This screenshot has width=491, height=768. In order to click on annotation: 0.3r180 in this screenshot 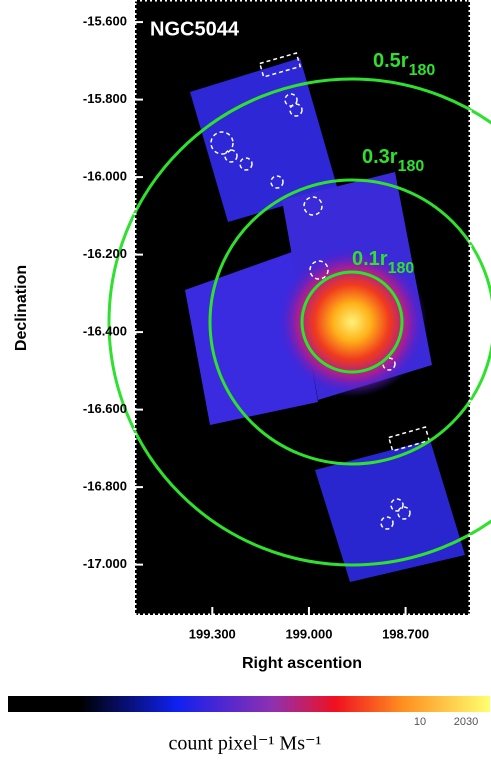, I will do `click(393, 160)`.